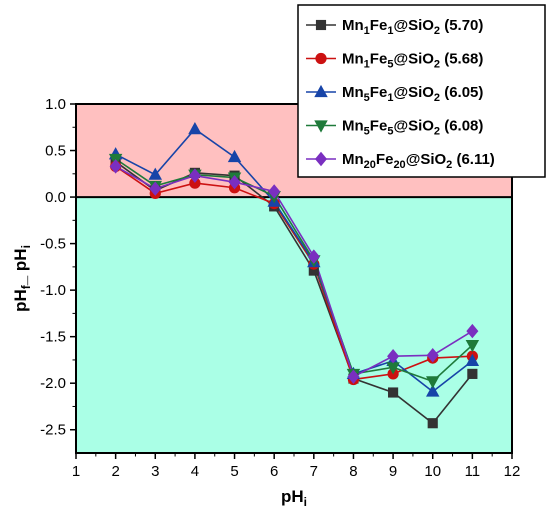 The image size is (550, 519). Describe the element at coordinates (155, 471) in the screenshot. I see `x-tick-label: 3` at that location.